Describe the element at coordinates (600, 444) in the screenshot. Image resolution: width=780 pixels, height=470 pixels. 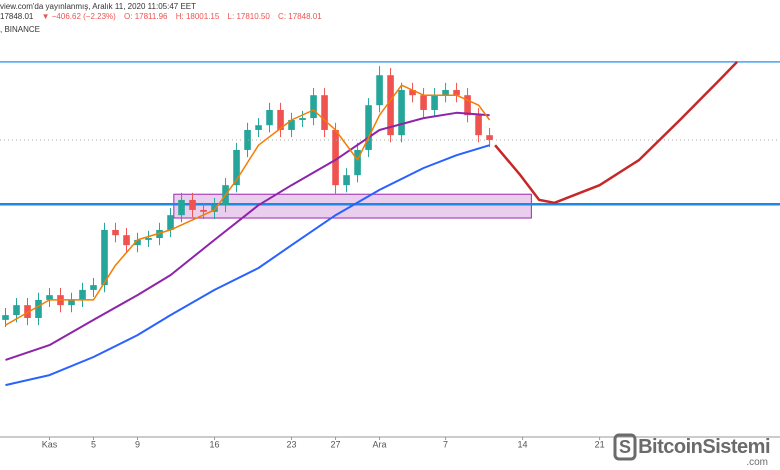
I see `x-tick-label: 21` at that location.